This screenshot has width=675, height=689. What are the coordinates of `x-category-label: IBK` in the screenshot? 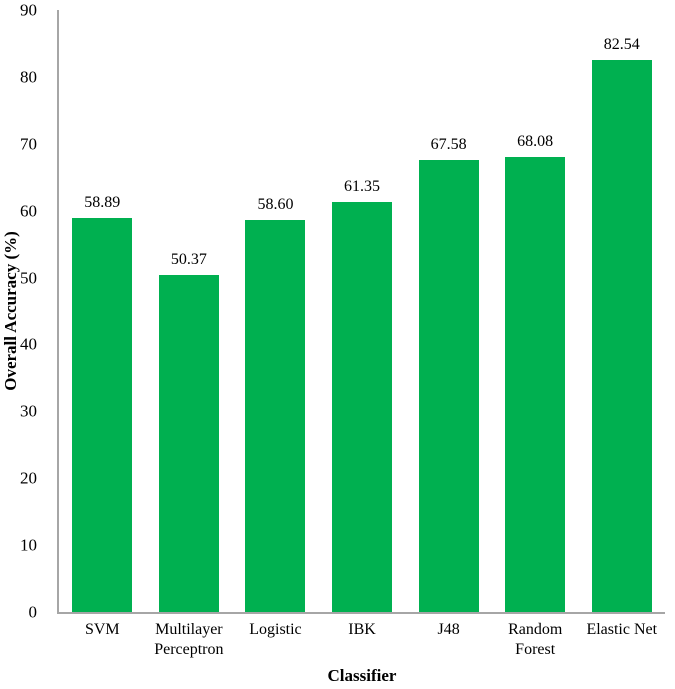 It's located at (362, 629).